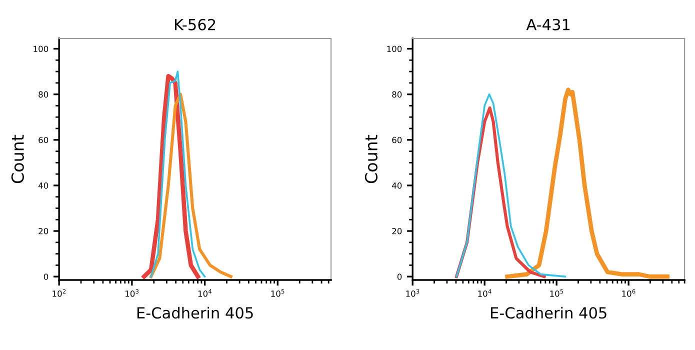 The height and width of the screenshot is (350, 695). What do you see at coordinates (195, 24) in the screenshot?
I see `chart-title: K-562` at bounding box center [195, 24].